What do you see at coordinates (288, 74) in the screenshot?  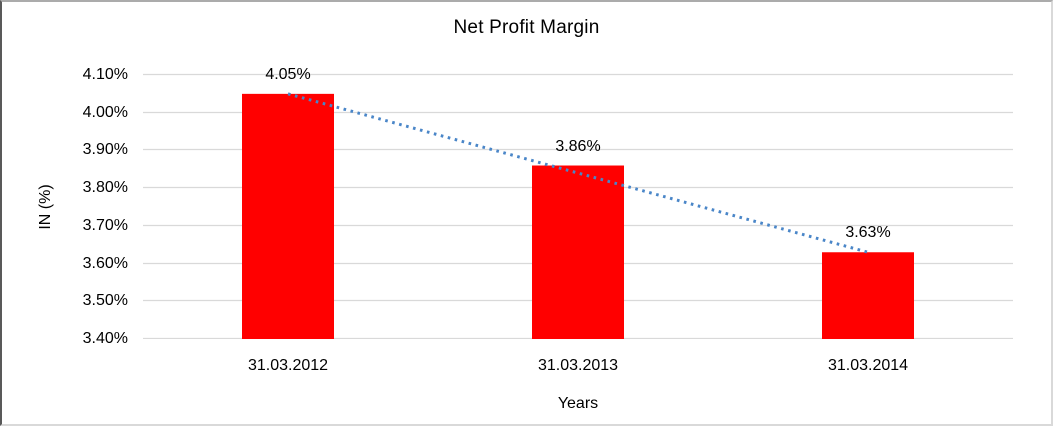 I see `bar-value-label: 4.05%` at bounding box center [288, 74].